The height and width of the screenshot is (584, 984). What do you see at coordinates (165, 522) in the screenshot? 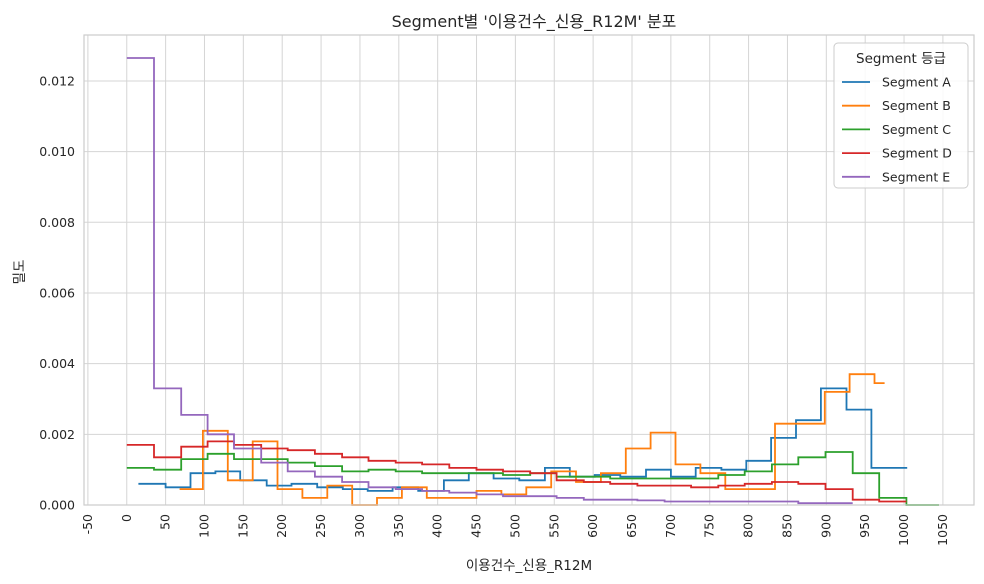
I see `x-tick-label: 50` at bounding box center [165, 522].